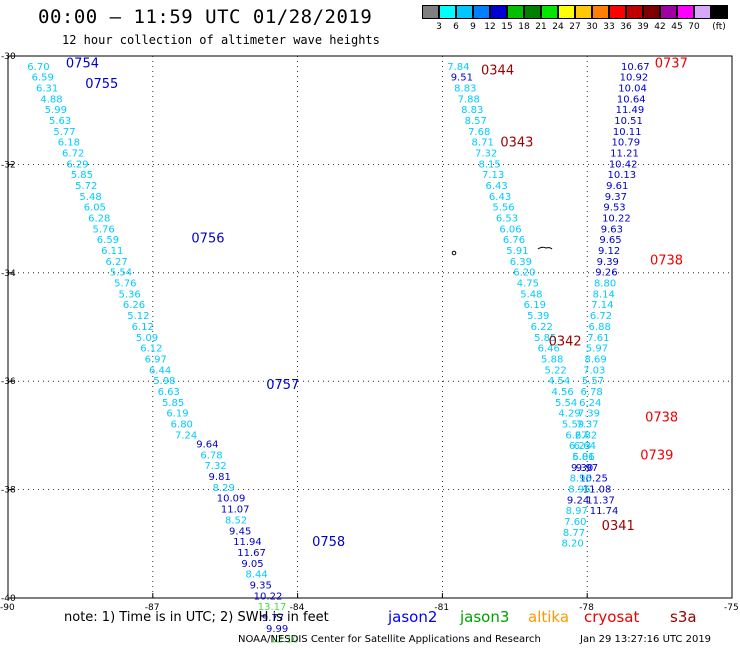 This screenshot has width=740, height=650. I want to click on wave-height-value: 9.12, so click(609, 251).